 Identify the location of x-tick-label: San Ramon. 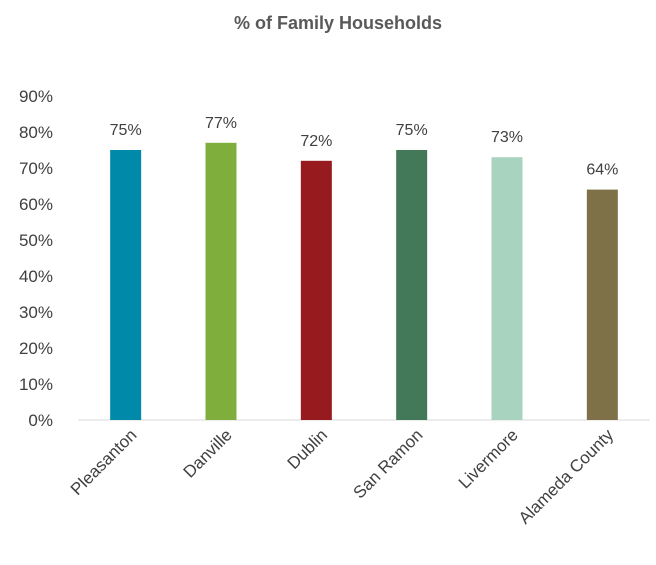
(388, 463).